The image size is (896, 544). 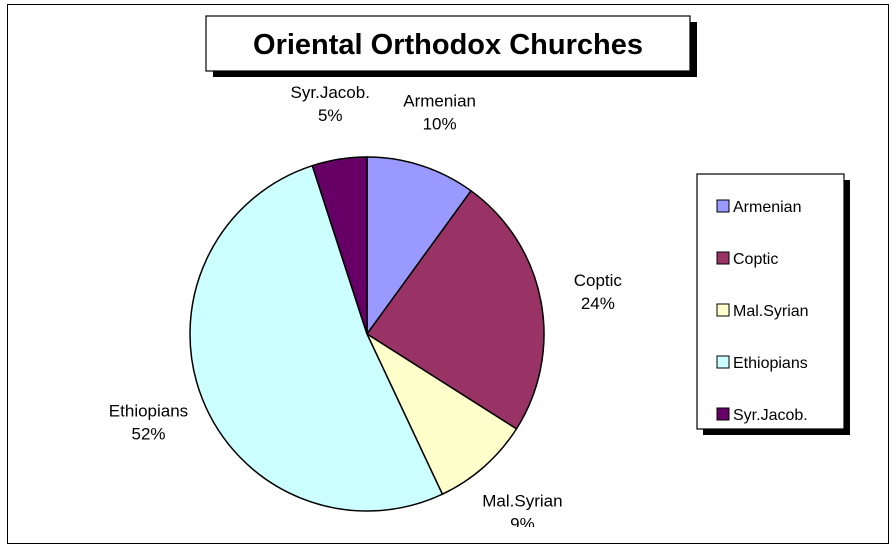 What do you see at coordinates (441, 413) in the screenshot?
I see `pie-slice-mal-syrian` at bounding box center [441, 413].